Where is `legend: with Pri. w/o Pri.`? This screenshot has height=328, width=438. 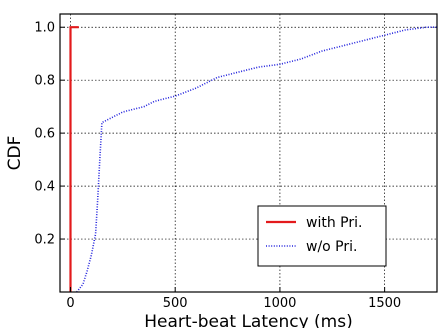
legend: with Pri. w/o Pri. is located at coordinates (322, 236).